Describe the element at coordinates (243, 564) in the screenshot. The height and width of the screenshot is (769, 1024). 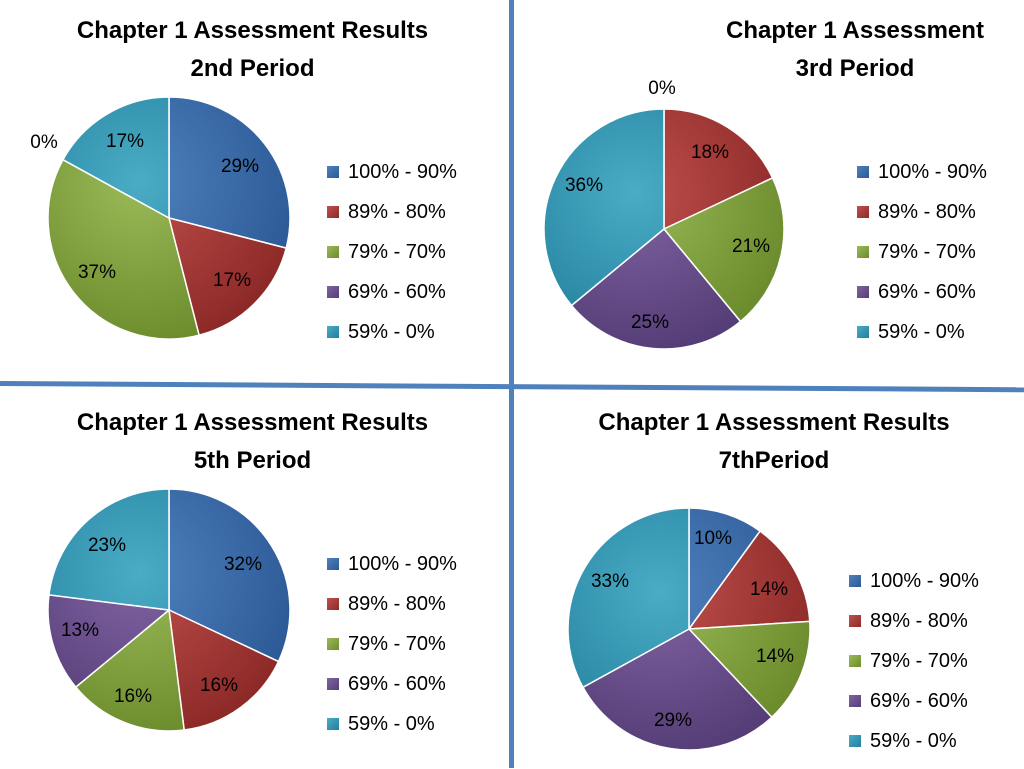
I see `slice-data-label: 32%` at that location.